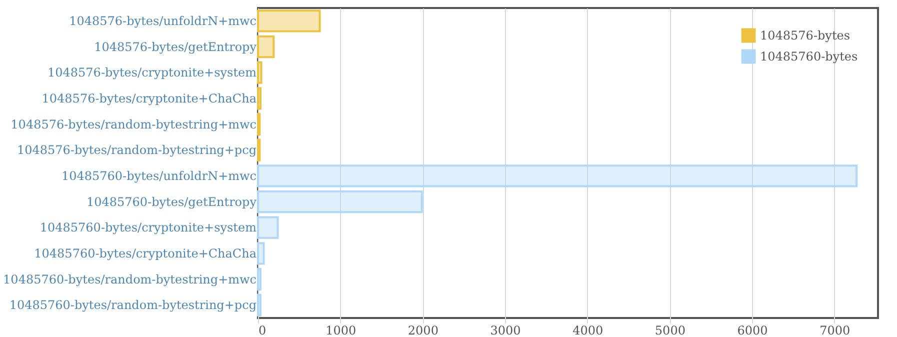 The width and height of the screenshot is (897, 337). I want to click on x-tick-label: 1000, so click(341, 330).